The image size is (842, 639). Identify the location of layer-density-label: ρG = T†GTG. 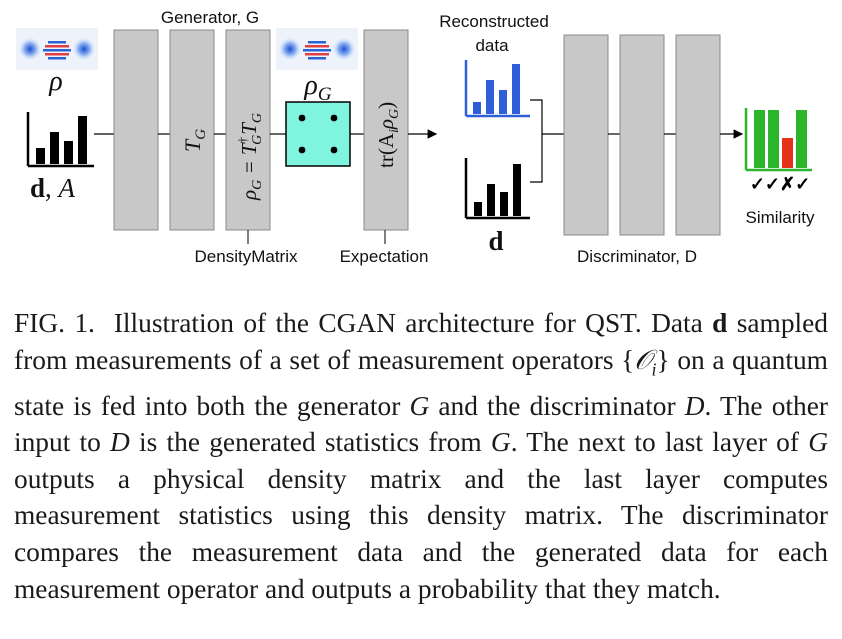
(250, 157).